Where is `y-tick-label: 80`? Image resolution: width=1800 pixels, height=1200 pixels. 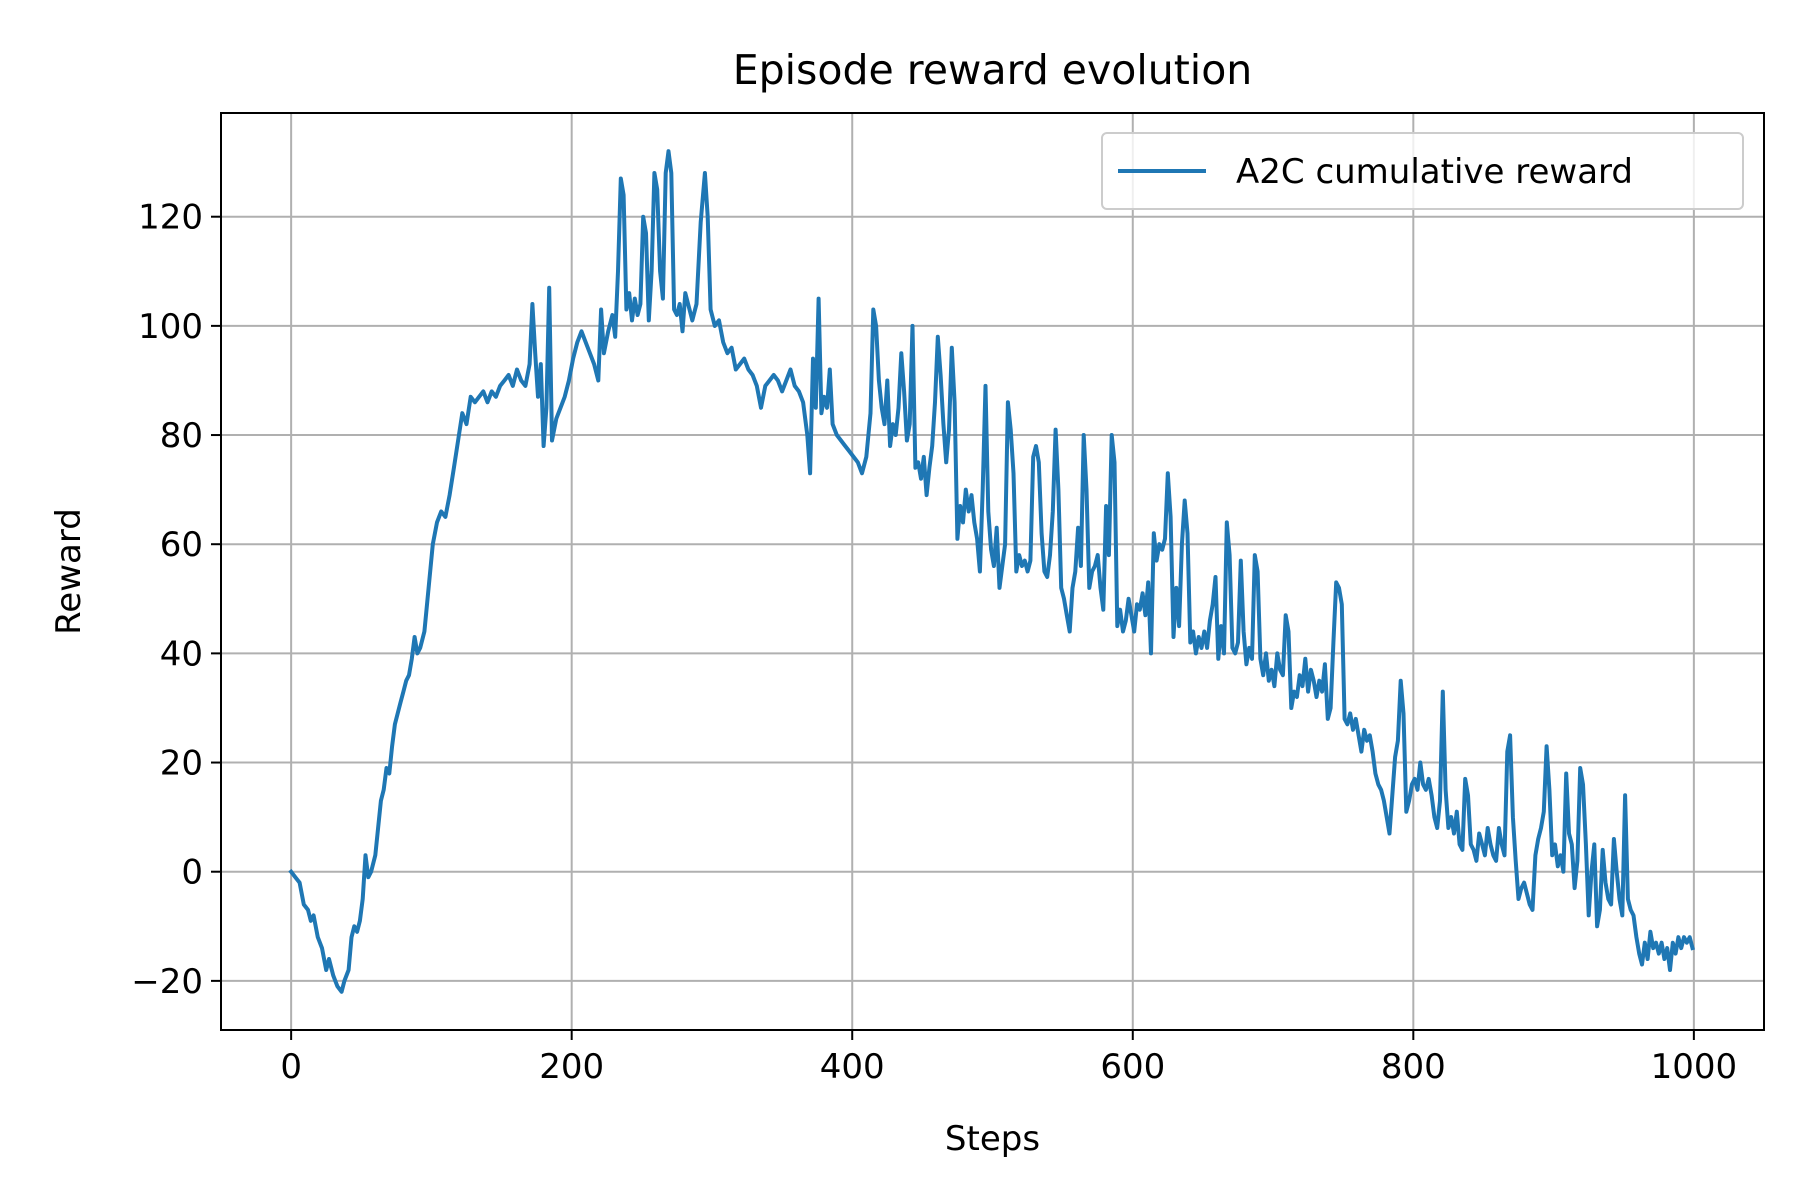 y-tick-label: 80 is located at coordinates (181, 436).